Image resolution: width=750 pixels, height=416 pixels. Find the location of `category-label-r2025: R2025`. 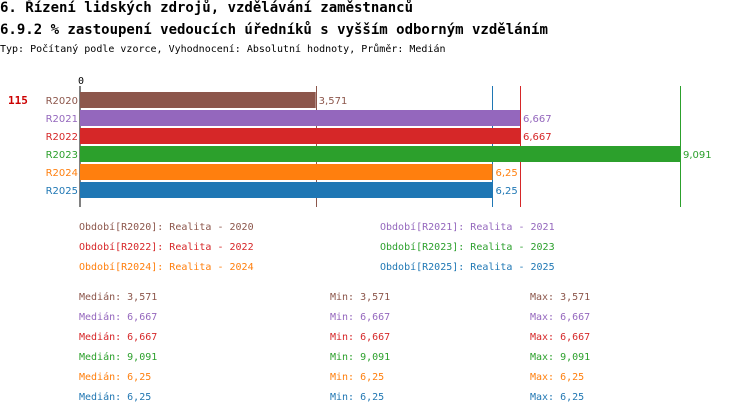

category-label-r2025: R2025 is located at coordinates (62, 191).